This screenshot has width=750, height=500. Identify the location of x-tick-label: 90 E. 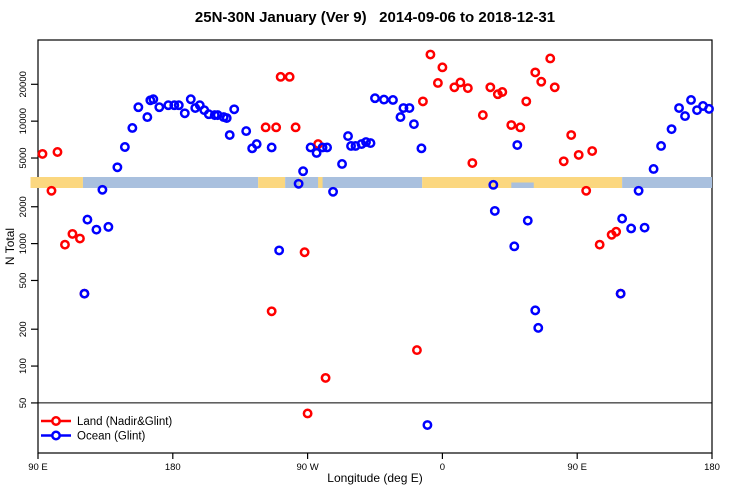
(38, 467).